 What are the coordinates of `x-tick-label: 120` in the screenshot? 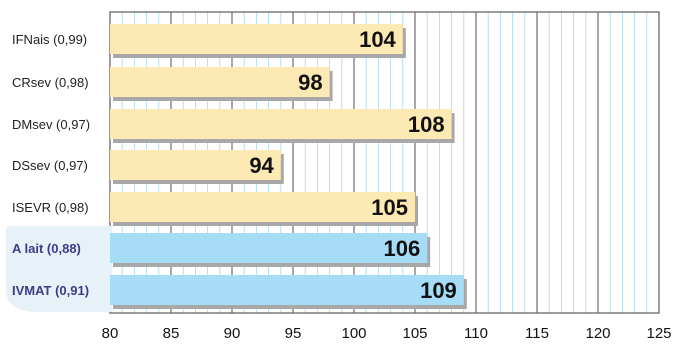 It's located at (597, 333).